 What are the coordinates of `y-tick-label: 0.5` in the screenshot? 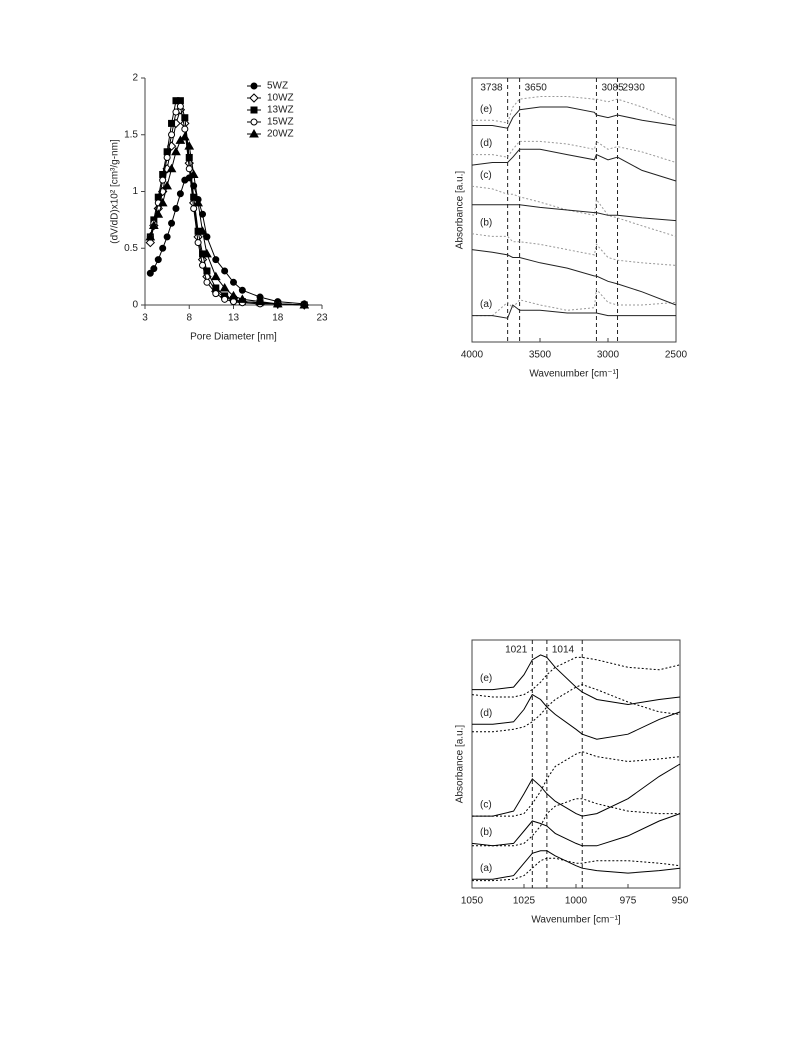 It's located at (131, 248).